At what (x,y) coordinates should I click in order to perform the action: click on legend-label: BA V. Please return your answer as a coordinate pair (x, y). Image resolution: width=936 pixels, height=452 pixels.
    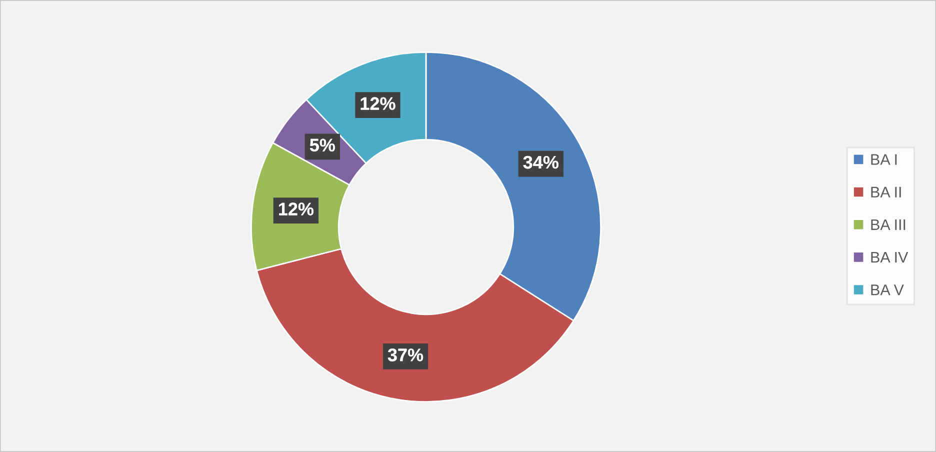
    Looking at the image, I should click on (887, 290).